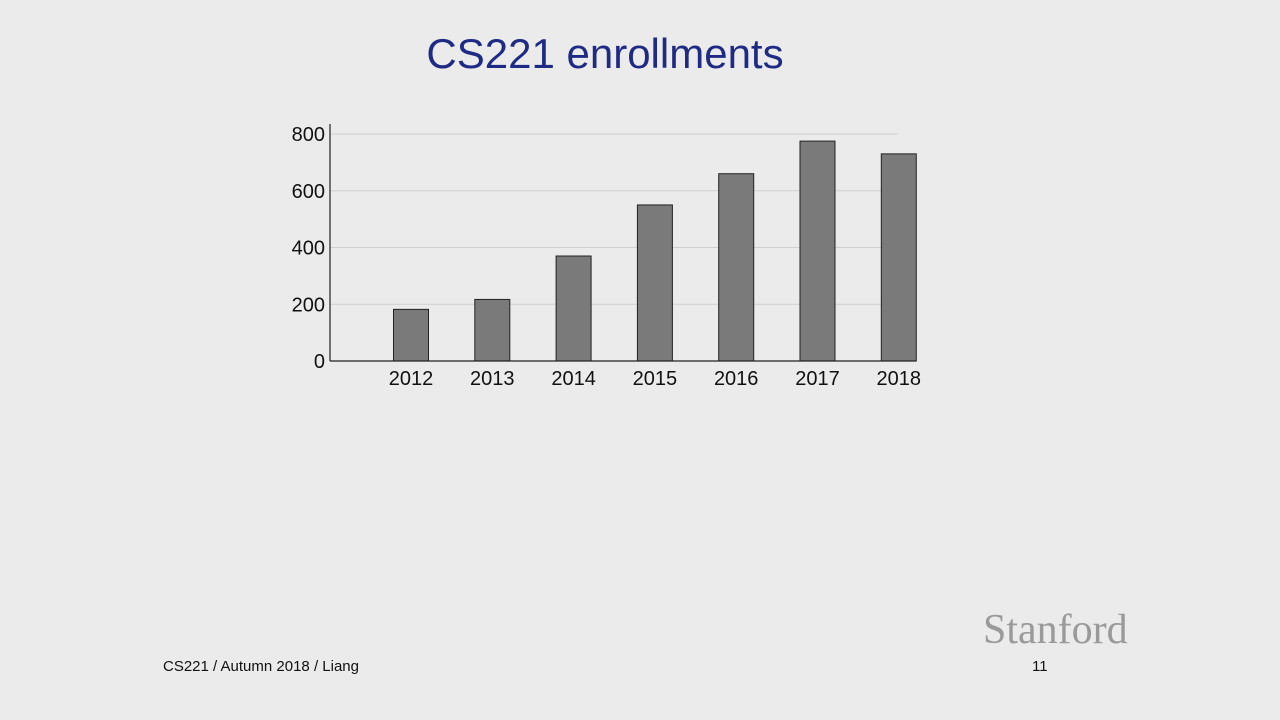 The width and height of the screenshot is (1280, 720). Describe the element at coordinates (308, 135) in the screenshot. I see `y-tick-label: 800` at that location.